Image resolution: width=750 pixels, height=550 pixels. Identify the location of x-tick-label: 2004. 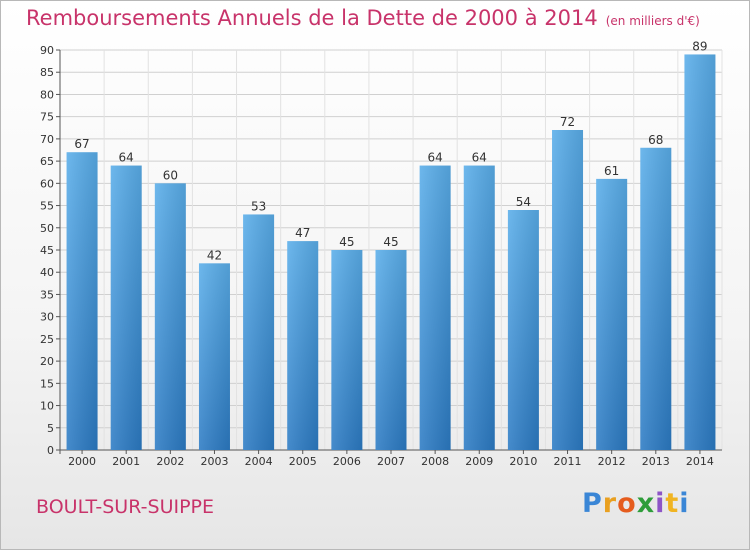
(259, 461).